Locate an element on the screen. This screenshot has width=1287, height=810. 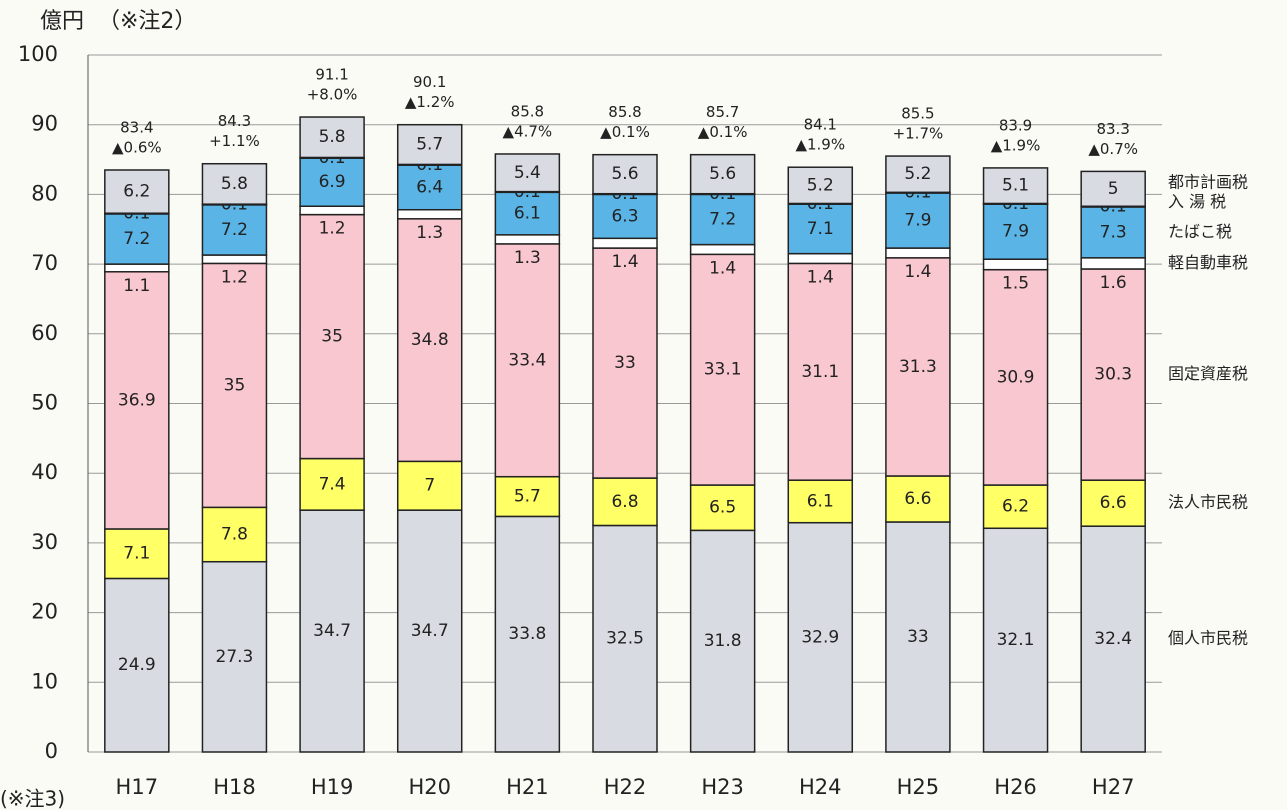
x-tick-label: H19 is located at coordinates (332, 787).